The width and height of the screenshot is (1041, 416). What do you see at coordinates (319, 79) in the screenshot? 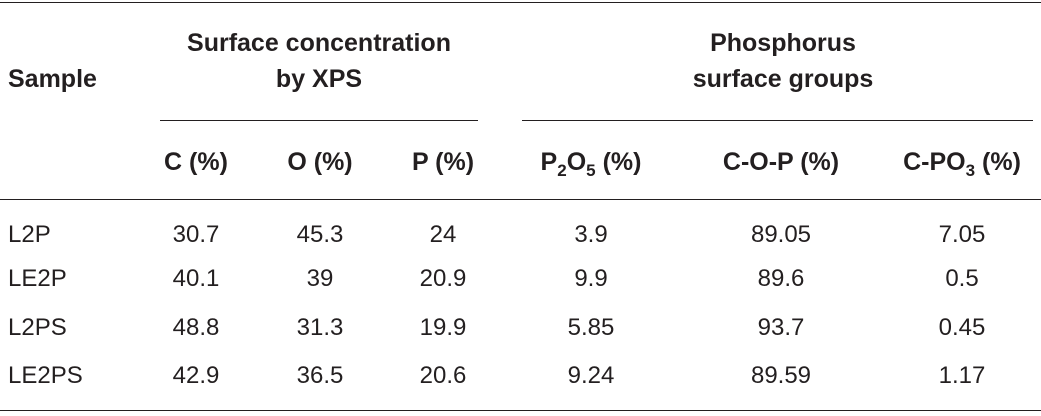
I see `surface-header-line2: by XPS` at bounding box center [319, 79].